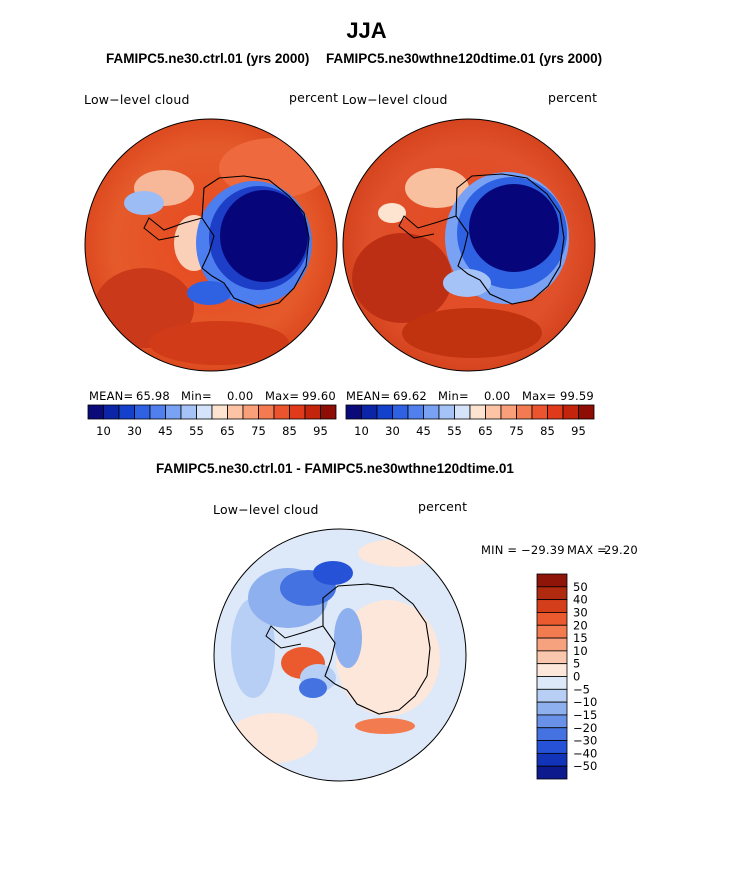 The width and height of the screenshot is (733, 882). Describe the element at coordinates (111, 396) in the screenshot. I see `panel1-mean-label: MEAN=` at that location.